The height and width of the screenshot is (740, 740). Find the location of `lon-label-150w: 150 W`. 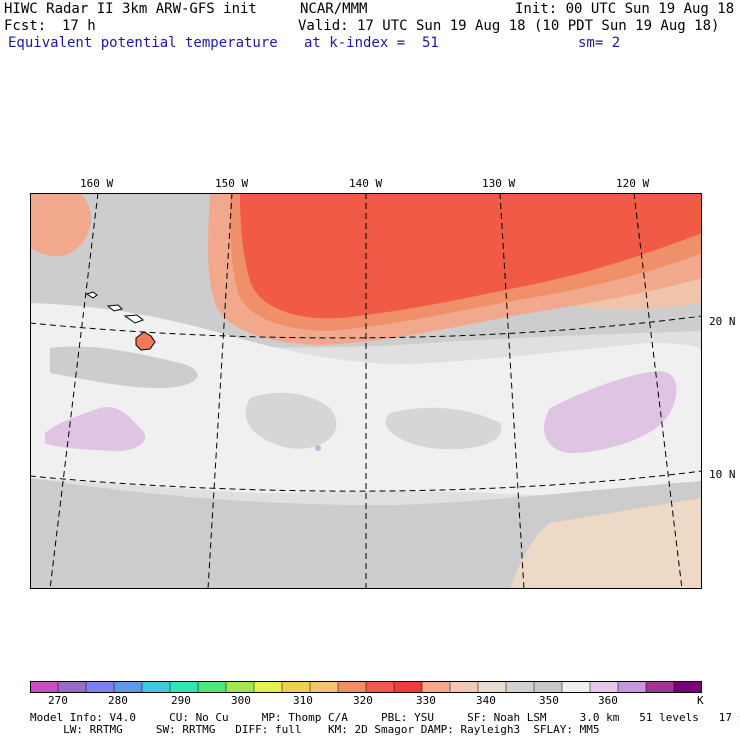

lon-label-150w: 150 W is located at coordinates (232, 183).